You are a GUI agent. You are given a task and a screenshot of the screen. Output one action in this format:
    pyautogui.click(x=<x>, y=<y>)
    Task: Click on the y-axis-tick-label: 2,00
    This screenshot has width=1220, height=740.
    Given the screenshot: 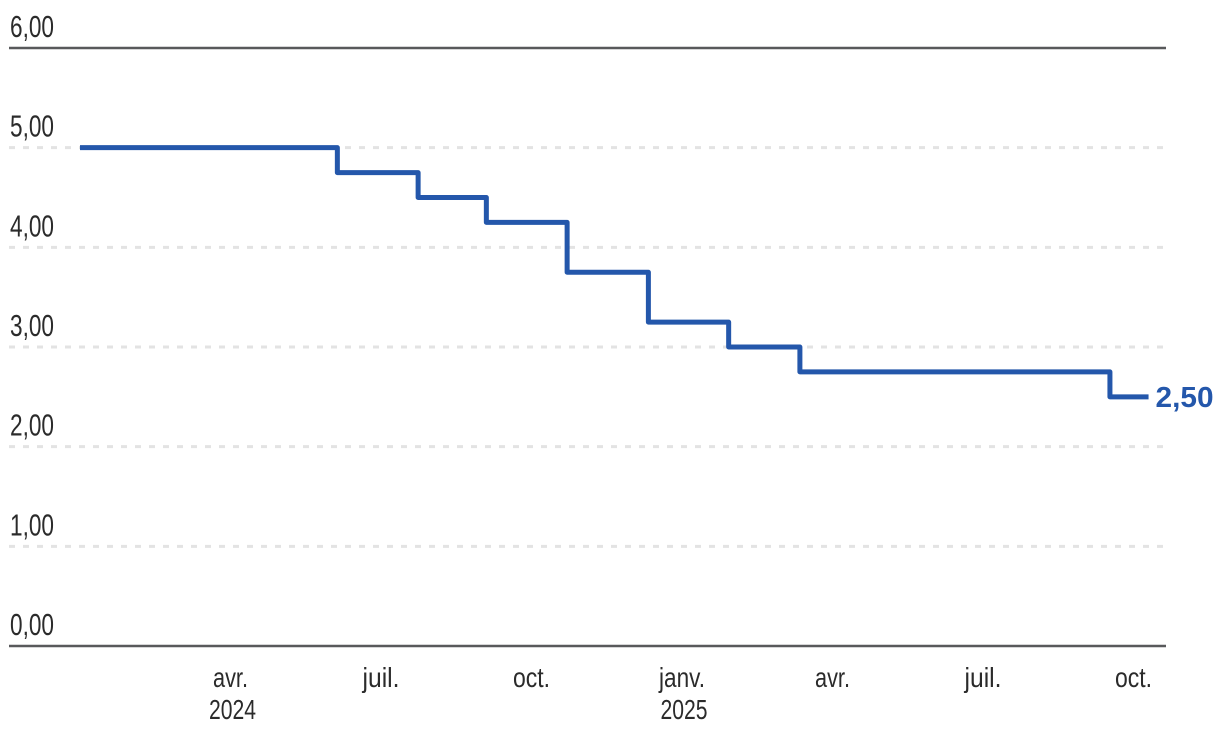 What is the action you would take?
    pyautogui.click(x=32, y=425)
    